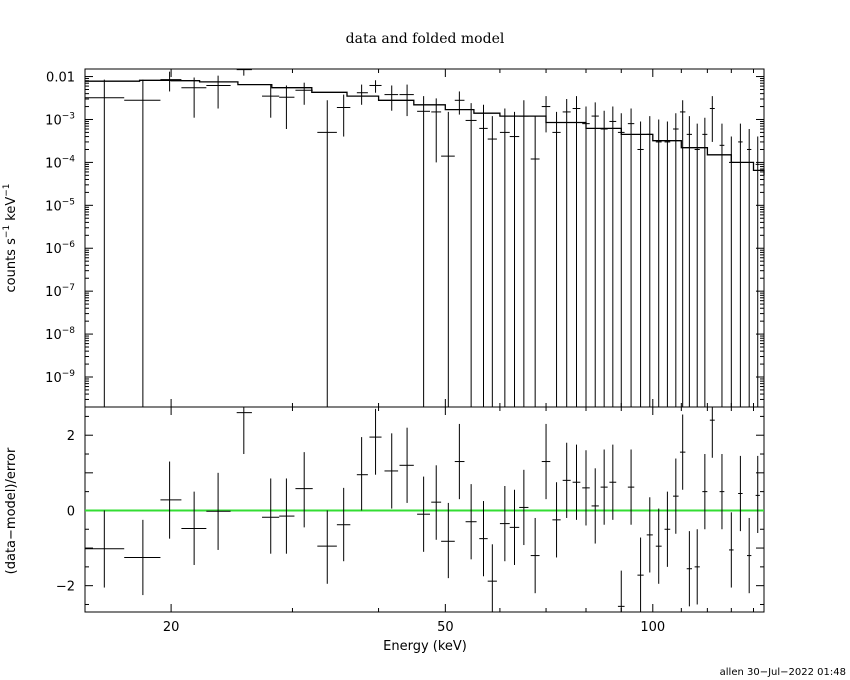 Image resolution: width=850 pixels, height=680 pixels. I want to click on y-tick-label: 10⁻⁹, so click(60, 377).